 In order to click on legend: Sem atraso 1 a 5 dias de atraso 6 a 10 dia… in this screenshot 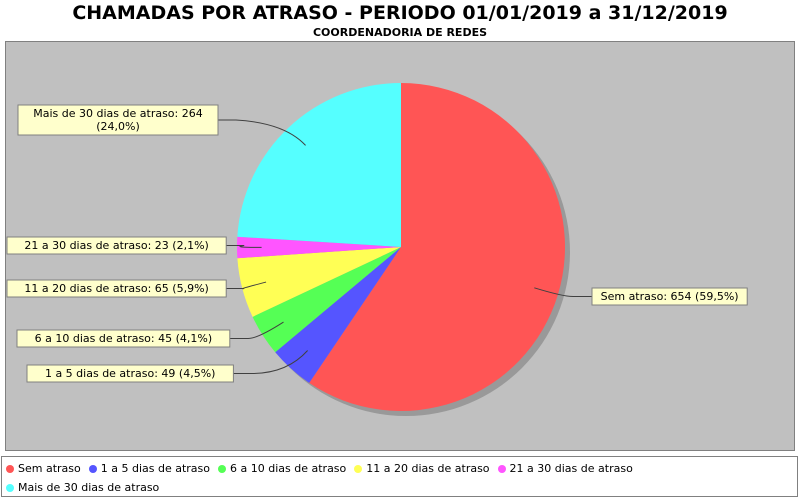, I will do `click(399, 476)`.